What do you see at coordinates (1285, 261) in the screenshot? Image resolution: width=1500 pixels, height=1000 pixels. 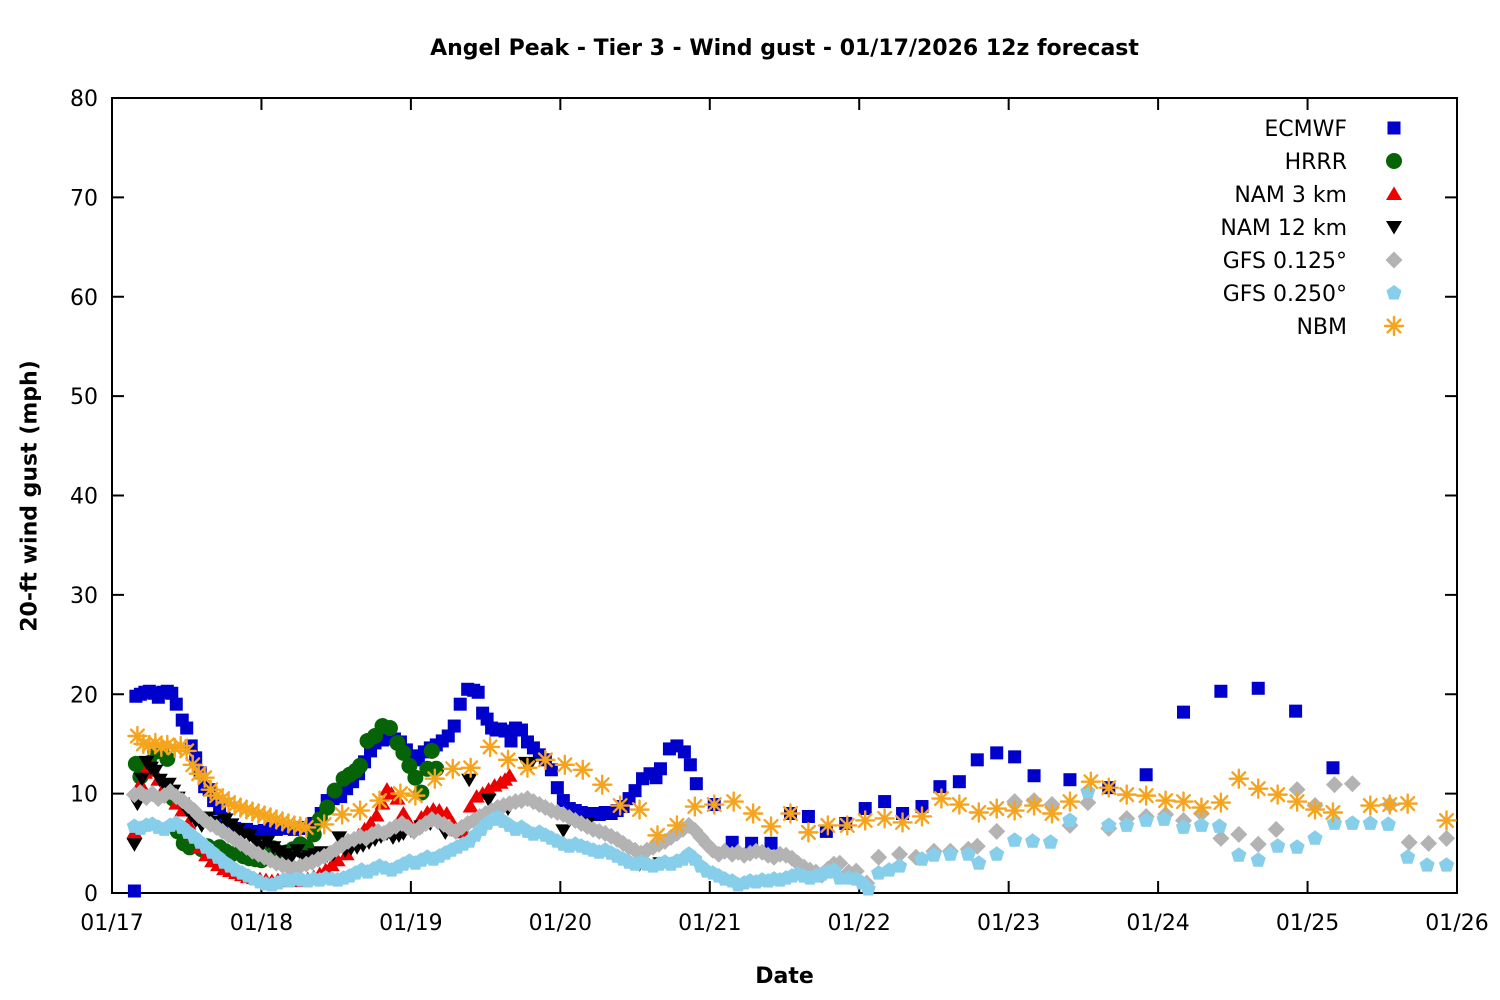 I see `legend-label: GFS 0.125°` at bounding box center [1285, 261].